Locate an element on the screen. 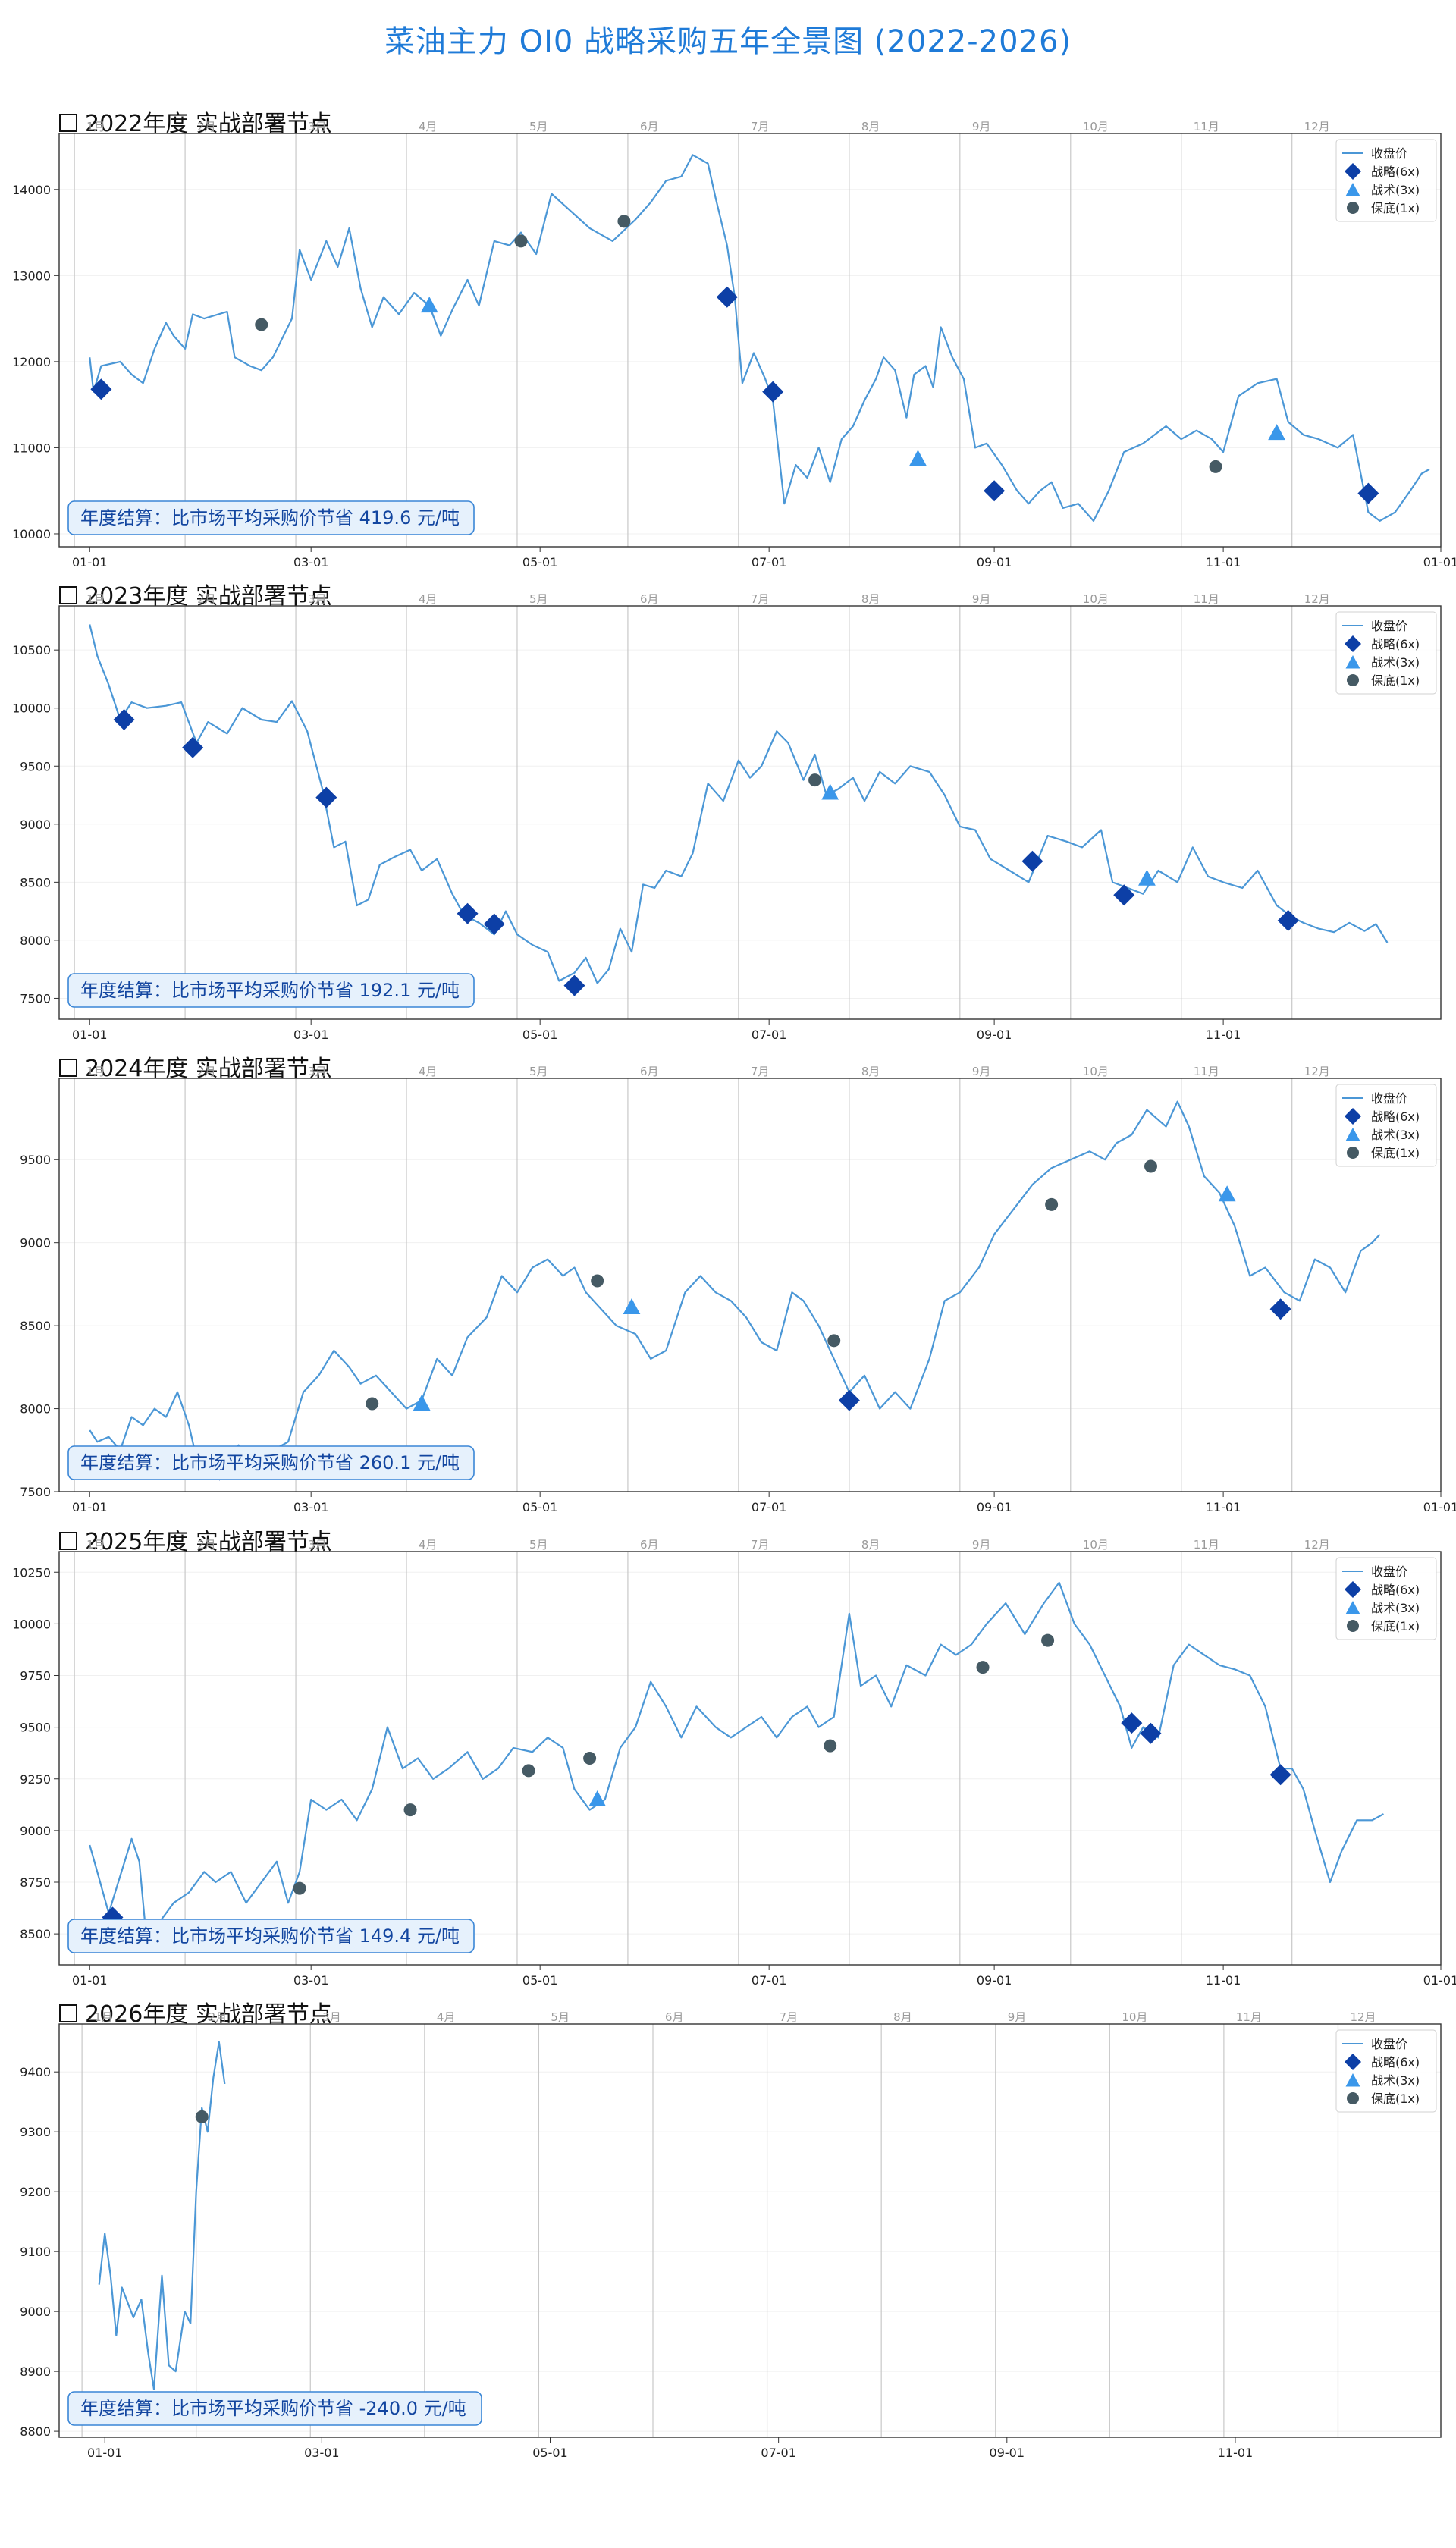 The width and height of the screenshot is (1456, 2548). y-tick-label: 13000 is located at coordinates (31, 275).